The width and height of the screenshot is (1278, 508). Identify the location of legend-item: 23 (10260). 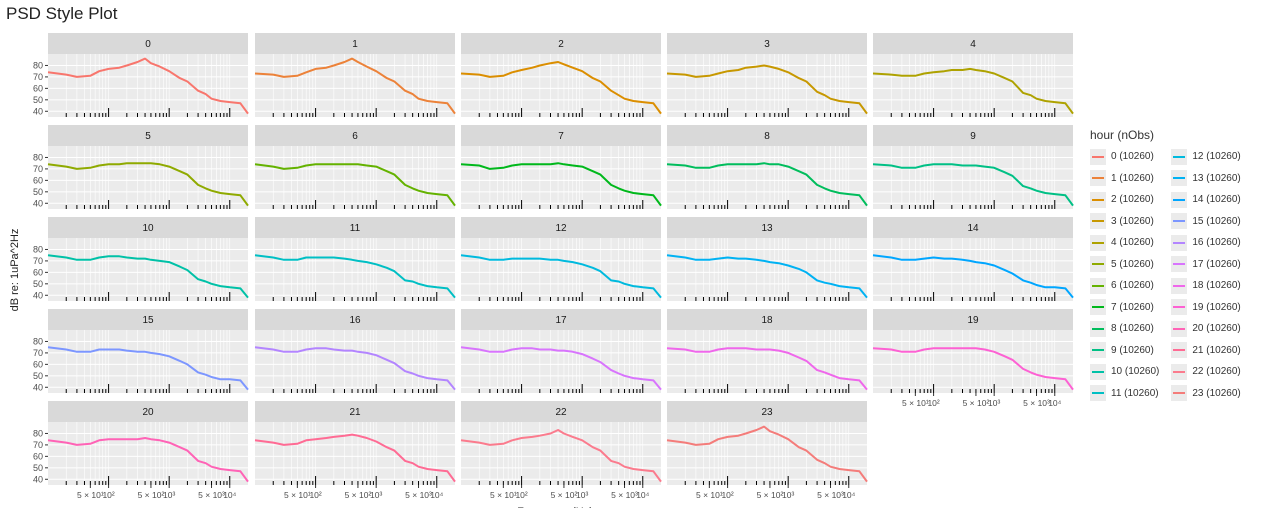
(1206, 394).